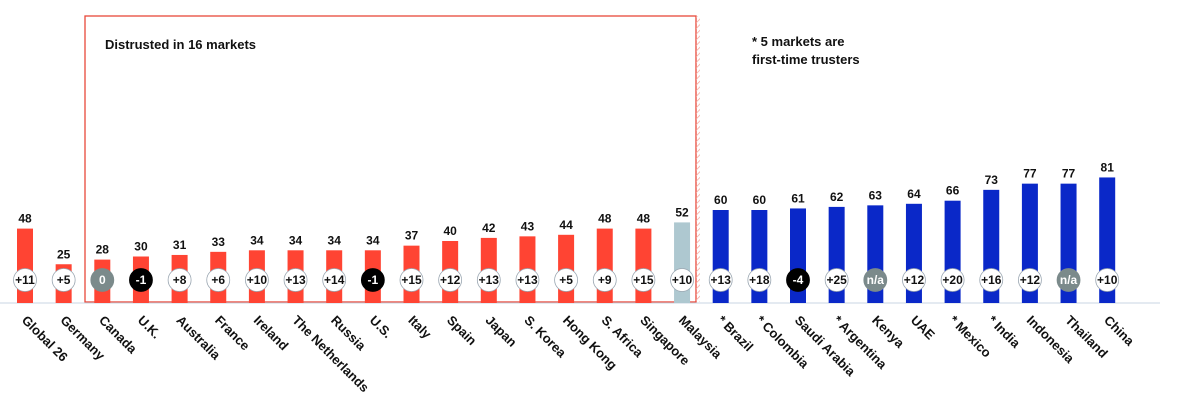  I want to click on value-label-thailand: 77, so click(1069, 174).